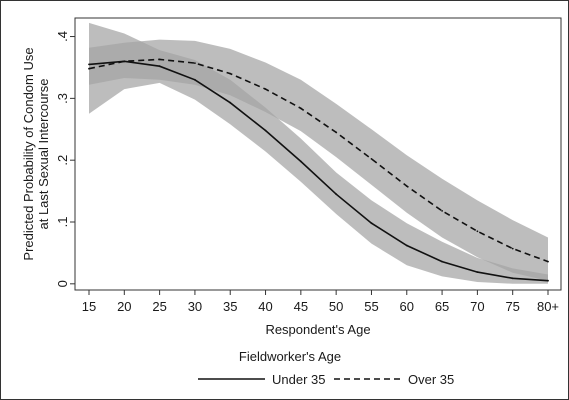 The height and width of the screenshot is (400, 569). What do you see at coordinates (336, 306) in the screenshot?
I see `x-tick-label-7: 50` at bounding box center [336, 306].